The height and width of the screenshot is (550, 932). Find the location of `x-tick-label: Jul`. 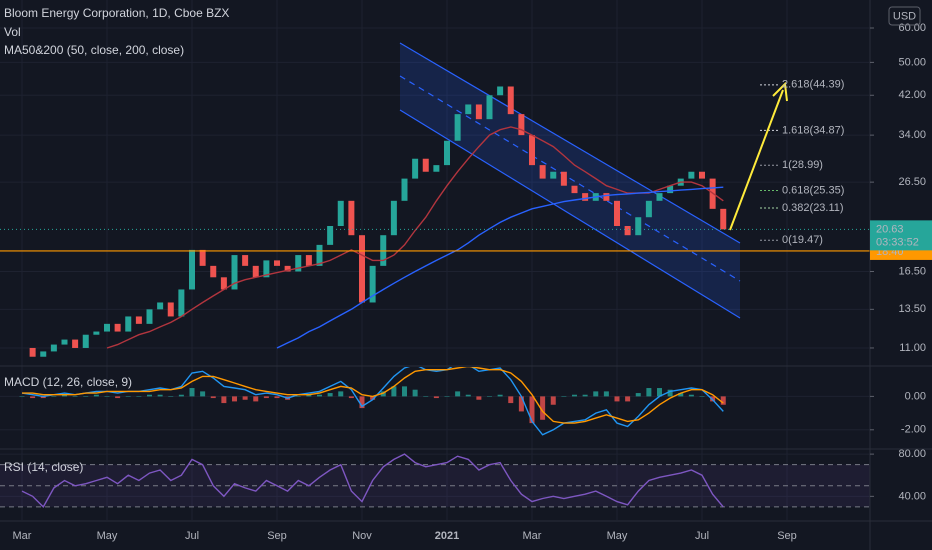

x-tick-label: Jul is located at coordinates (192, 536).